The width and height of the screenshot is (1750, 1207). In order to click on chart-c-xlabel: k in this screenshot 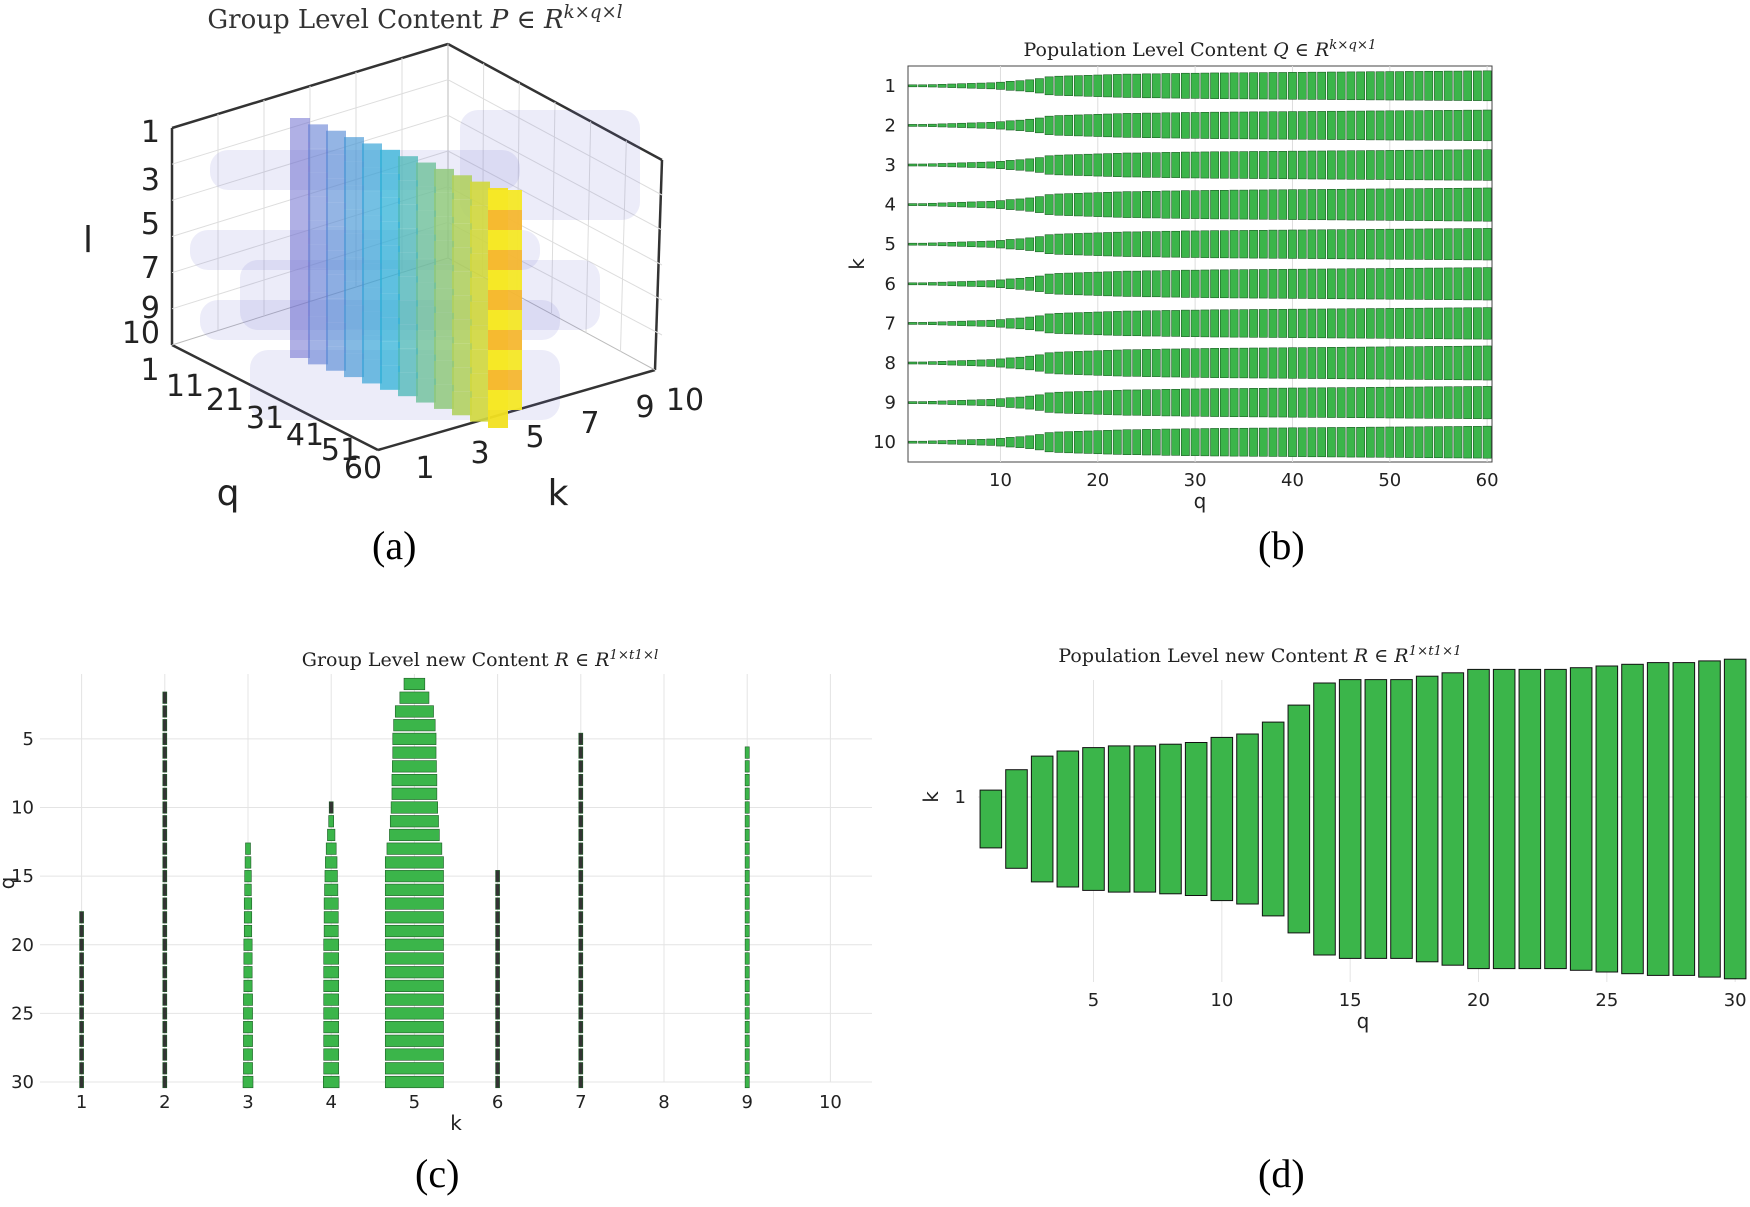, I will do `click(456, 1123)`.